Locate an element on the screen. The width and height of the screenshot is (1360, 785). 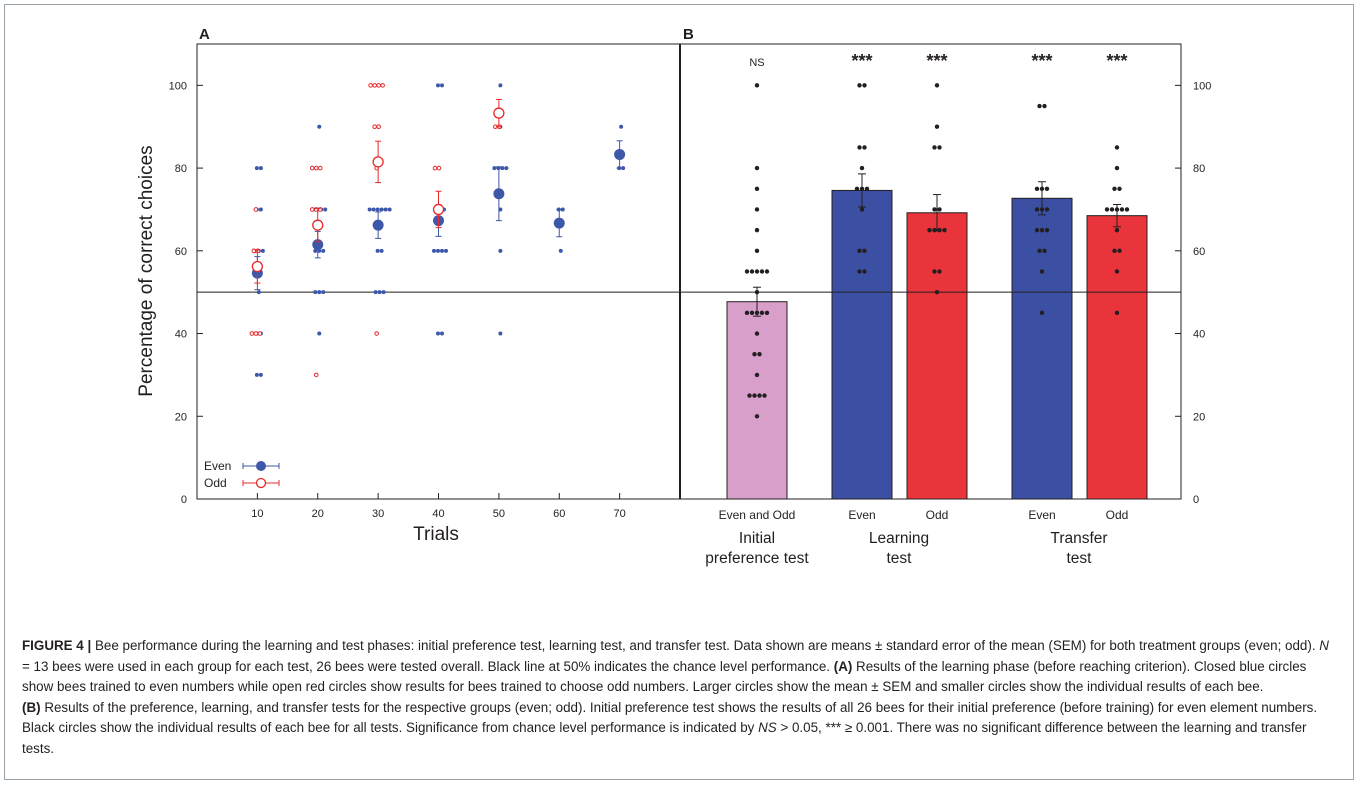
x-axis-title: Trials is located at coordinates (436, 534).